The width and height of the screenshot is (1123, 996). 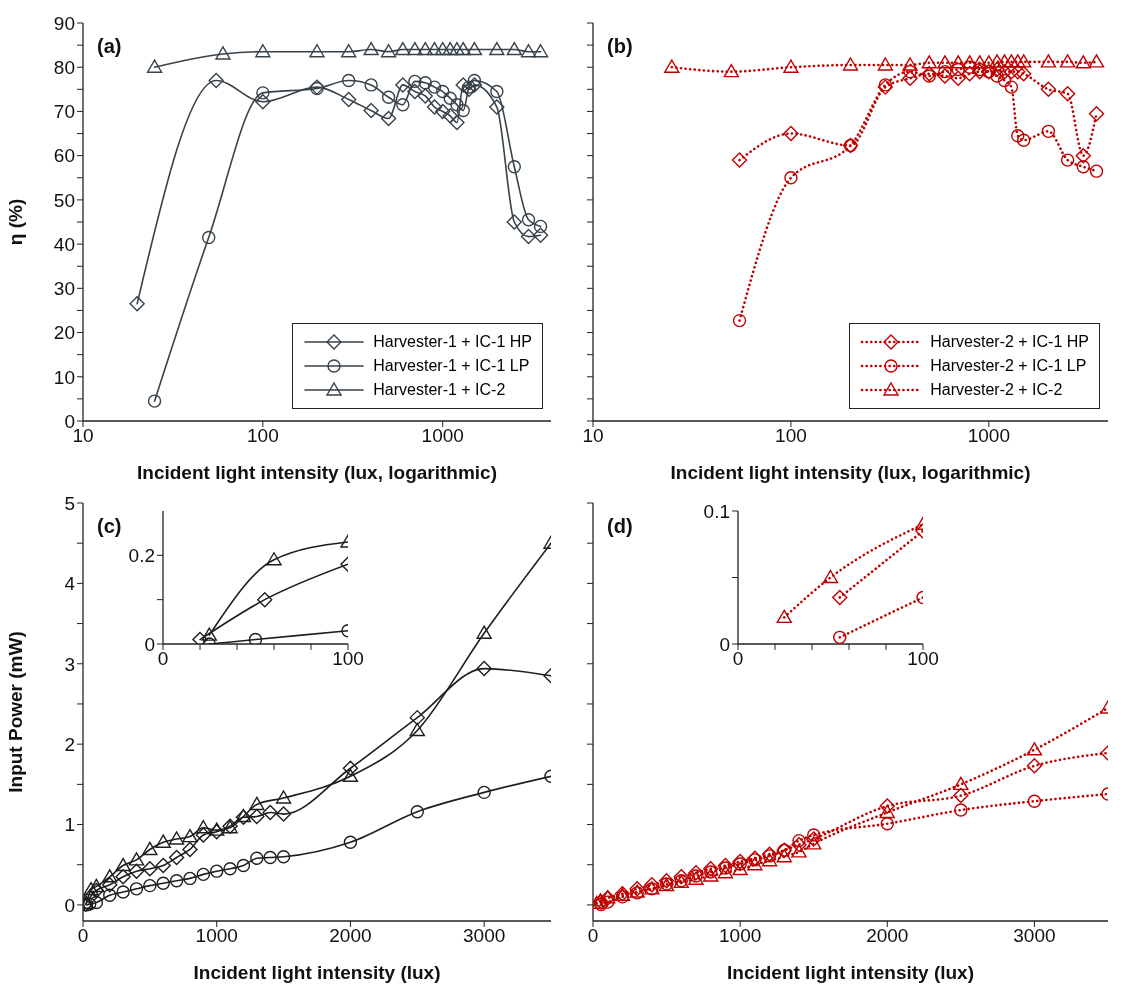 I want to click on legend-label: Harvester-2 + IC-1 HP, so click(x=1009, y=342).